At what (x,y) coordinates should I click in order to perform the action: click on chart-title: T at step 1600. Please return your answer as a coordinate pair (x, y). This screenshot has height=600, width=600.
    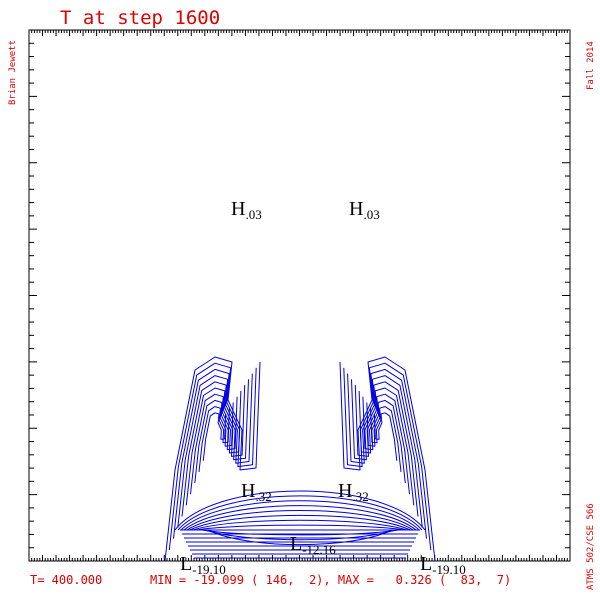
    Looking at the image, I should click on (140, 18).